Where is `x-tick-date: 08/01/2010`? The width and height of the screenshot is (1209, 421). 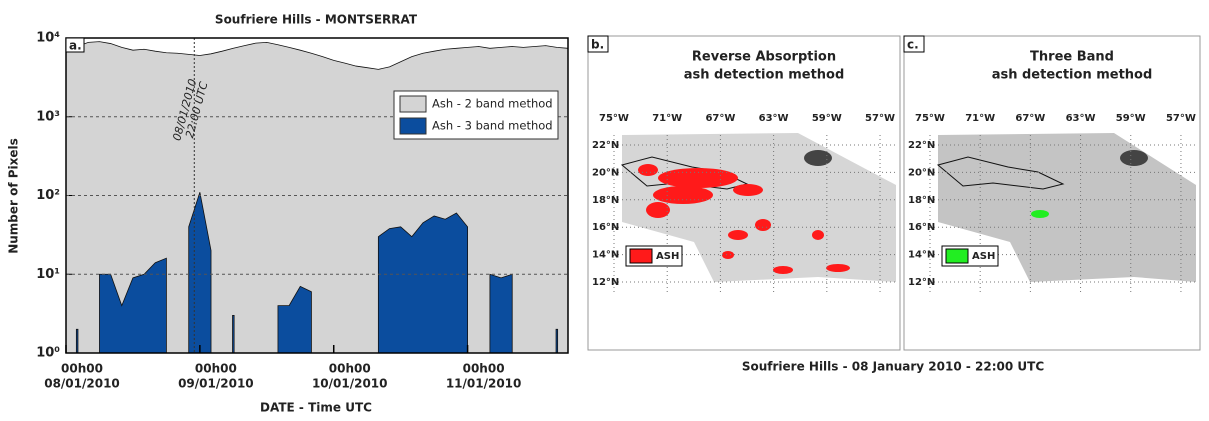
x-tick-date: 08/01/2010 is located at coordinates (82, 384).